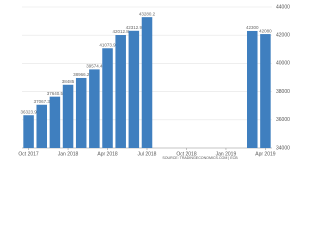 Image resolution: width=320 pixels, height=240 pixels. Describe the element at coordinates (226, 154) in the screenshot. I see `x-tick-label: Jan 2019` at that location.